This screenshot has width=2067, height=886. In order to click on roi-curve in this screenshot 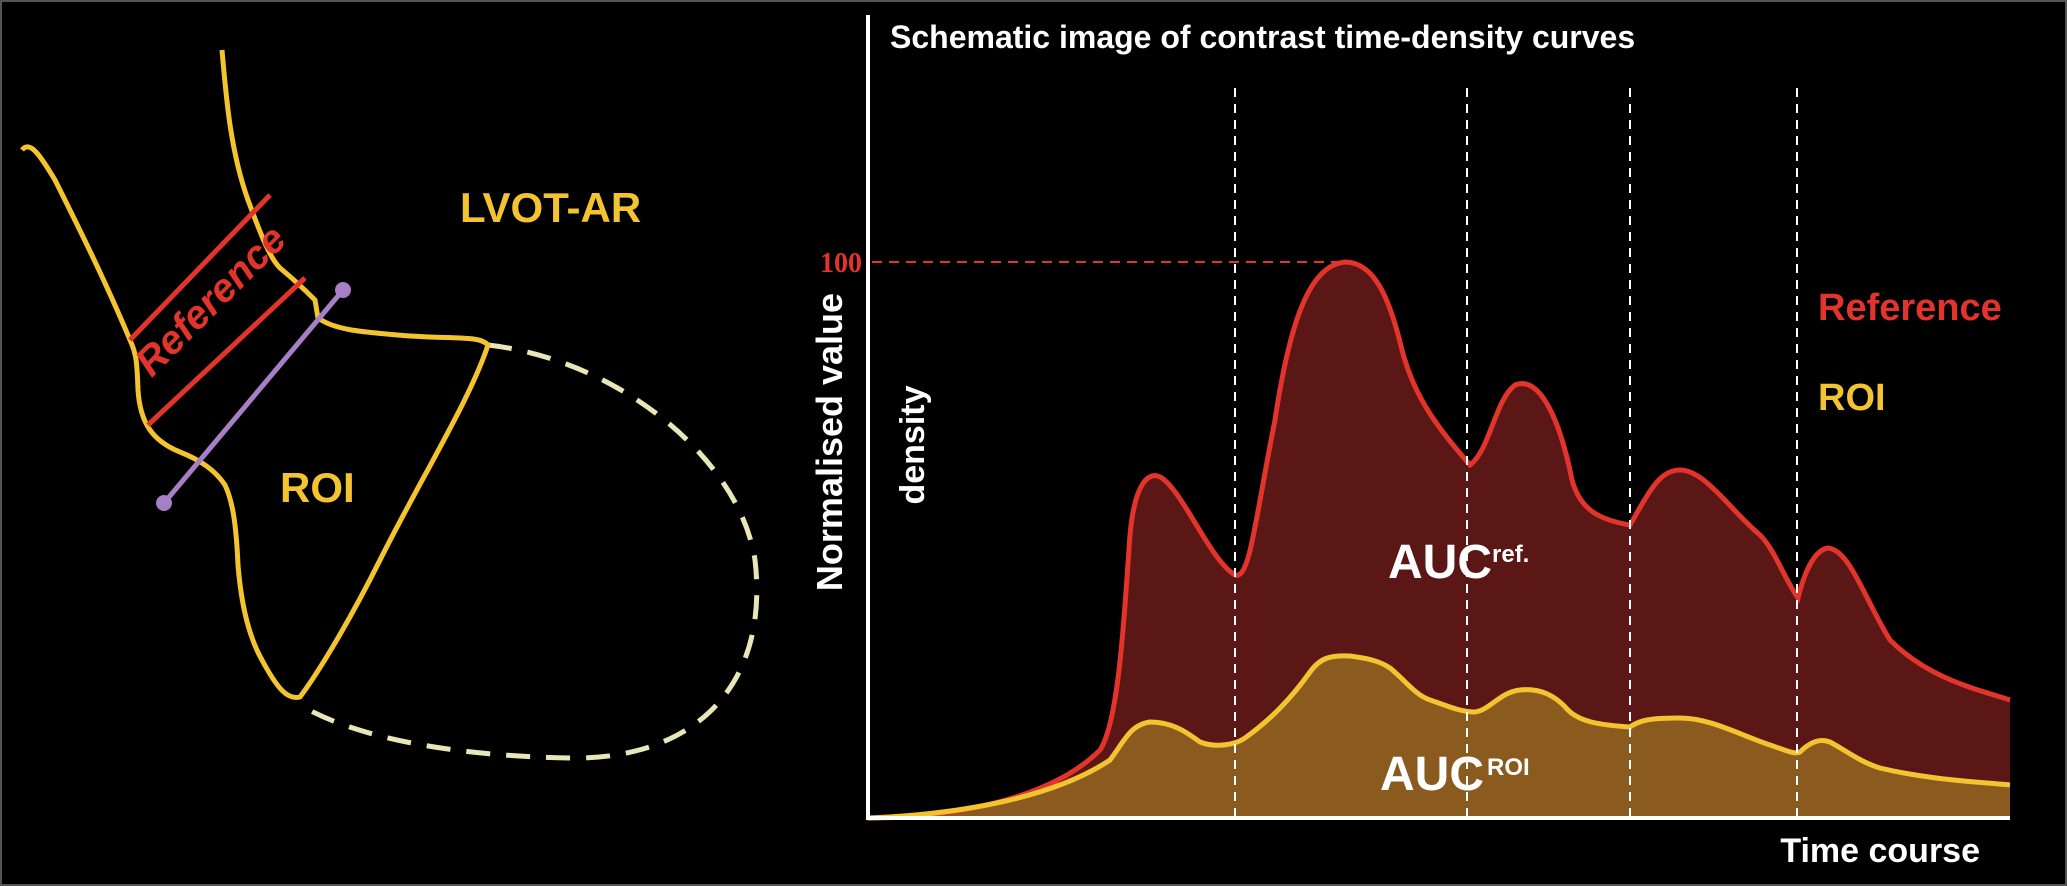, I will do `click(1439, 737)`.